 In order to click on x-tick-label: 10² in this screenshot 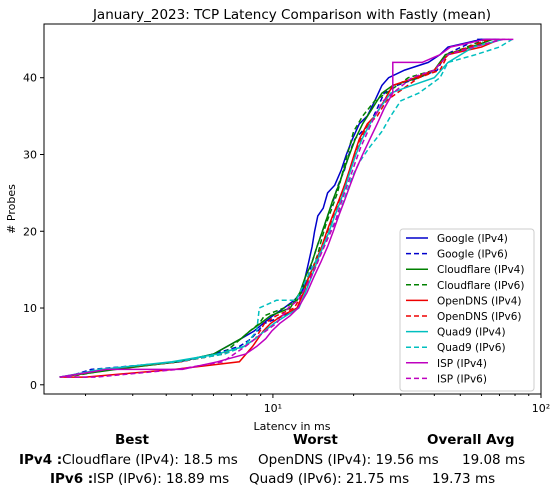, I will do `click(541, 408)`.